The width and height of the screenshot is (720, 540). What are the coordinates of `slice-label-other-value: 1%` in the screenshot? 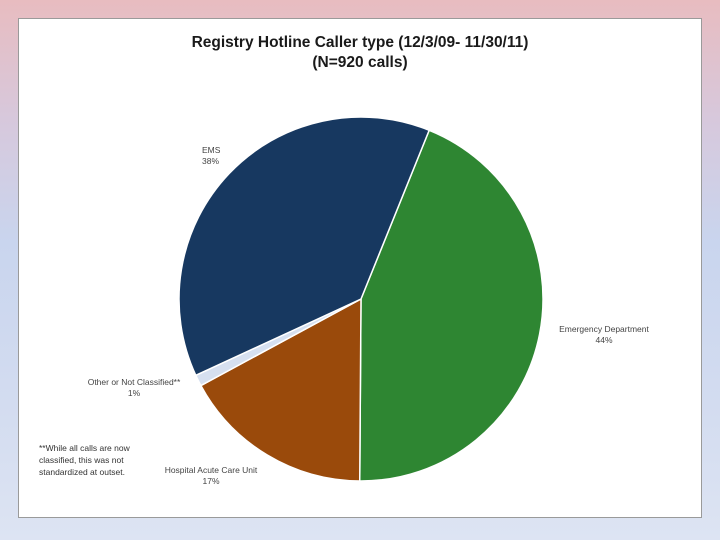 It's located at (134, 393).